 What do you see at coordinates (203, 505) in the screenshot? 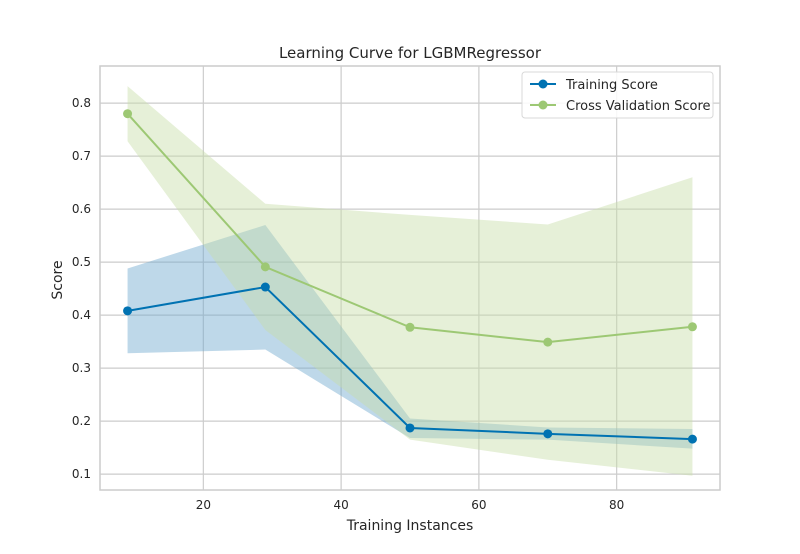
I see `x-tick-label: 20` at bounding box center [203, 505].